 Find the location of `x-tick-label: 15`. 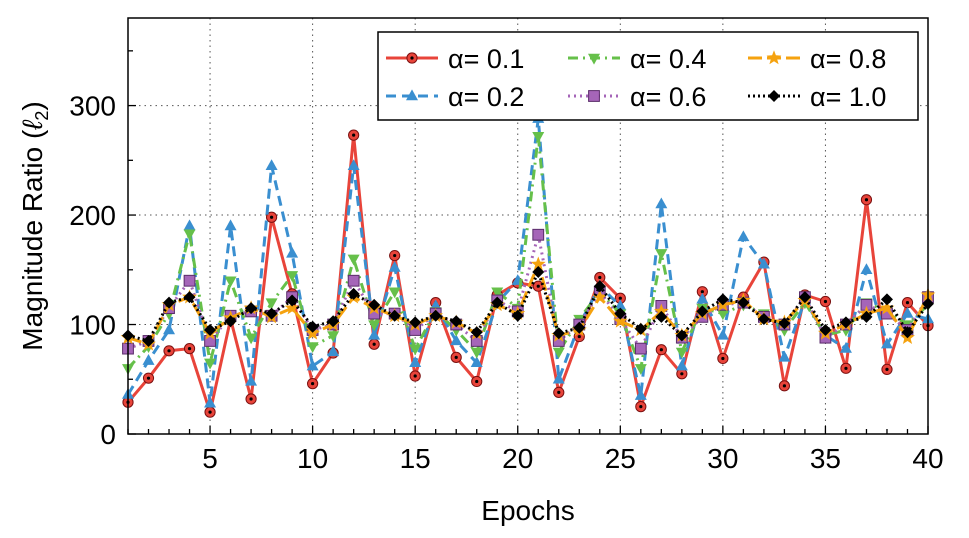

x-tick-label: 15 is located at coordinates (415, 458).